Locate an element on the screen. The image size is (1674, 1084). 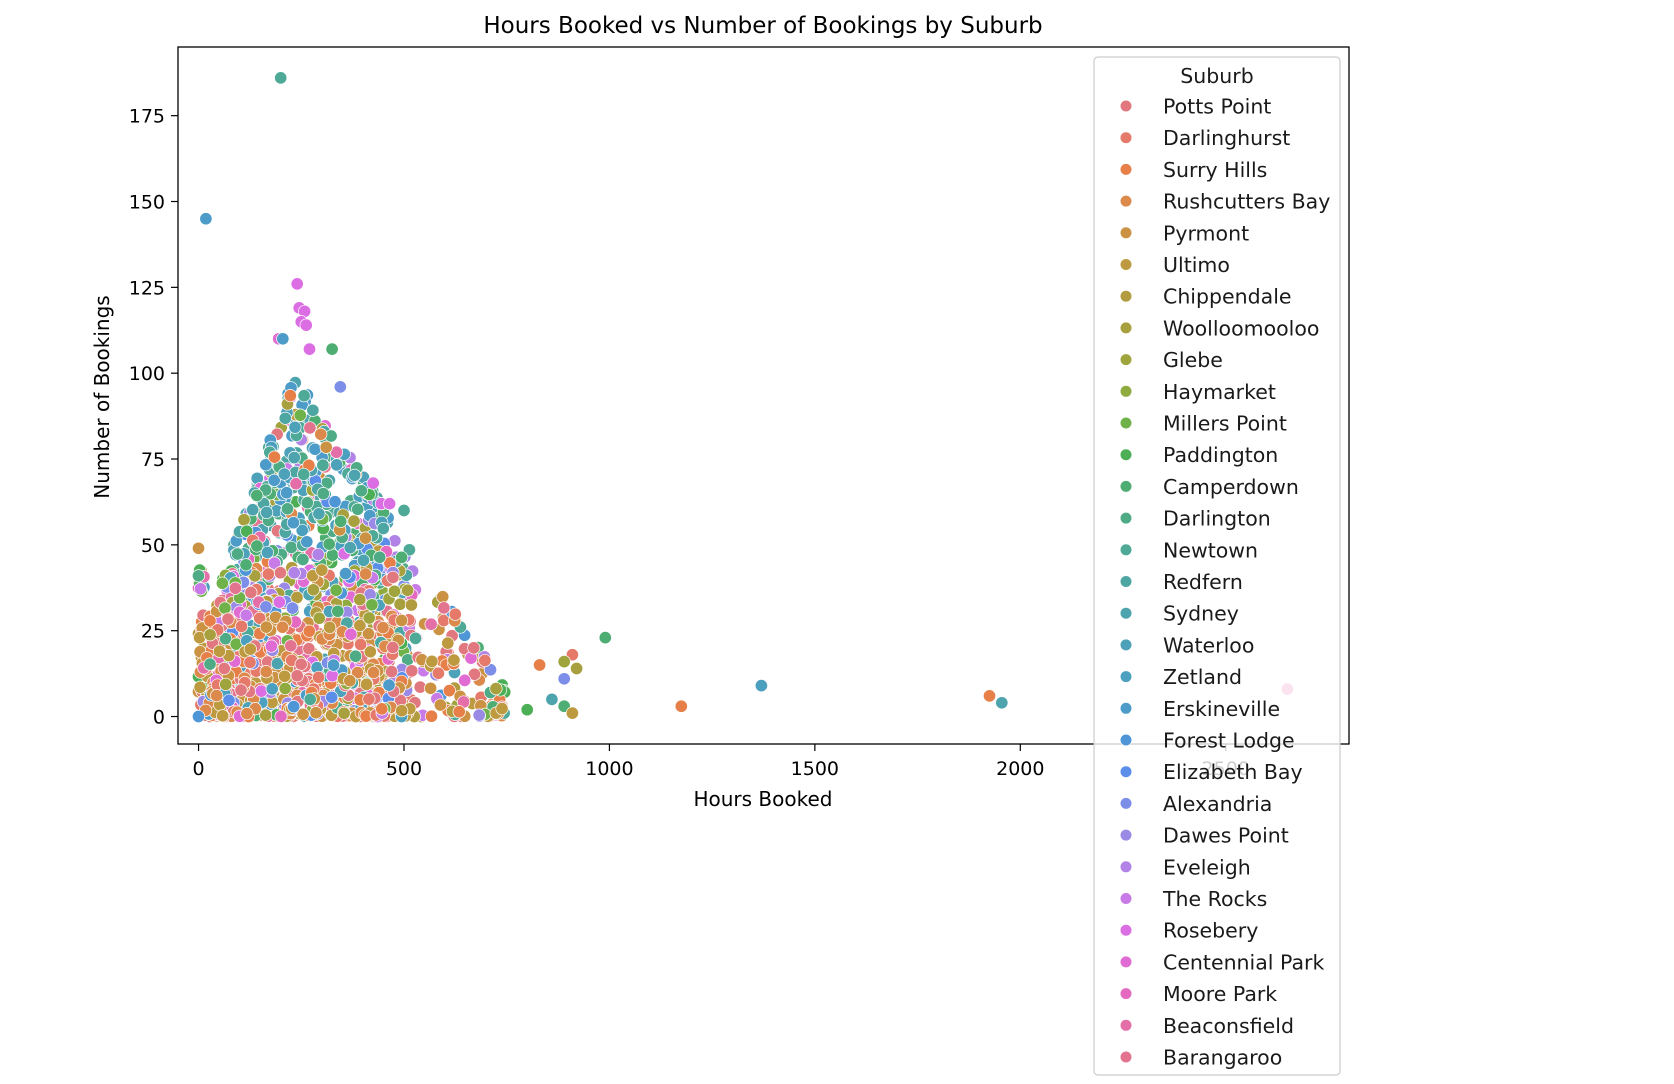
legend-entry: Beaconsfield is located at coordinates (1206, 1026).